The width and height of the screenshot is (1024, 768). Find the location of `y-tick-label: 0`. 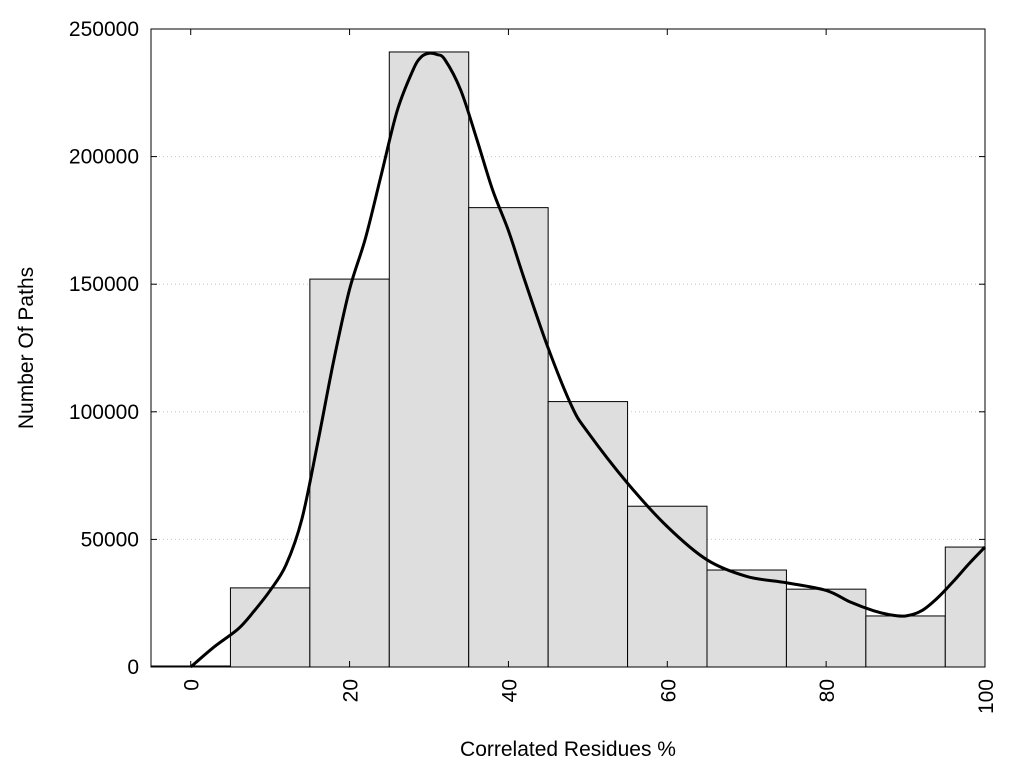

y-tick-label: 0 is located at coordinates (133, 667).